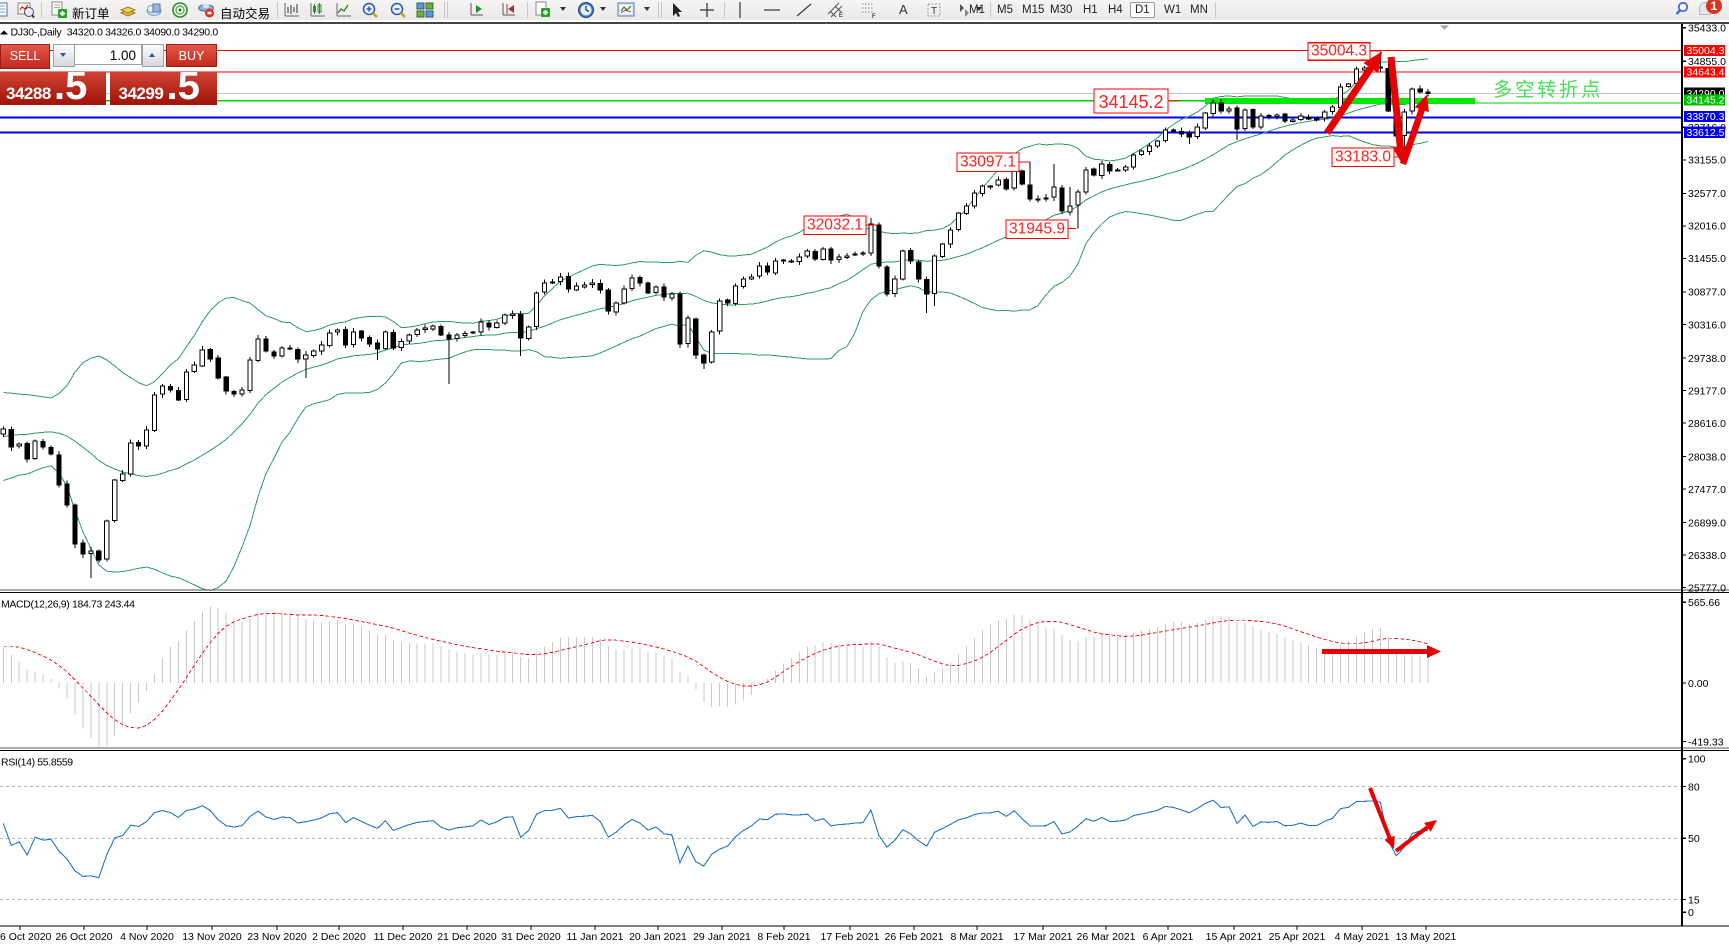  Describe the element at coordinates (403, 937) in the screenshot. I see `svg-text: 11 Dec 2020` at that location.